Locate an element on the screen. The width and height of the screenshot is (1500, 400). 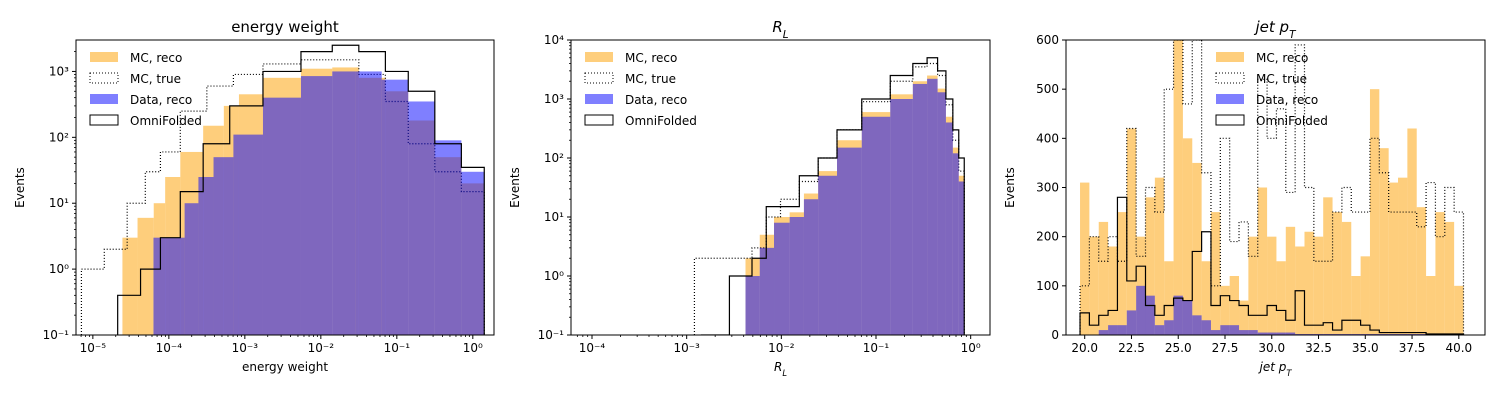
x-tick-label: 27.5 is located at coordinates (1225, 348).